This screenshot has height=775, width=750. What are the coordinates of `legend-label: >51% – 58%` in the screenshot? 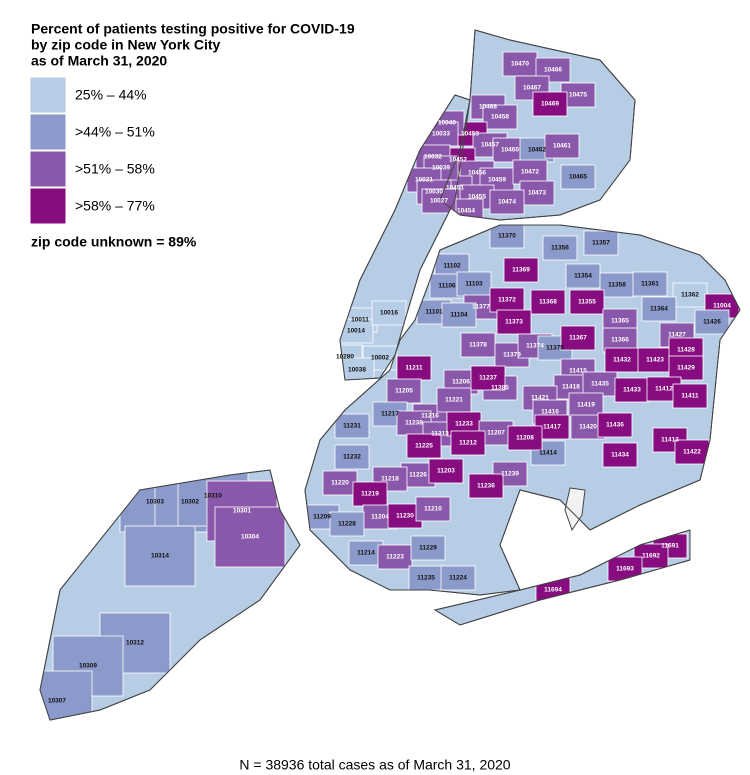 It's located at (115, 169).